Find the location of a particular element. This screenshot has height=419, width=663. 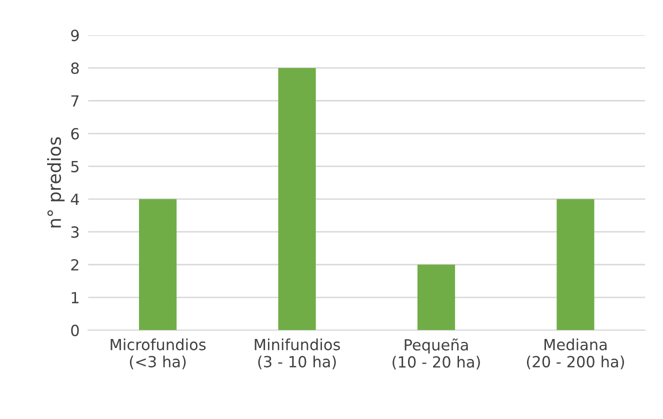

y-tick-label: 2 is located at coordinates (74, 264).